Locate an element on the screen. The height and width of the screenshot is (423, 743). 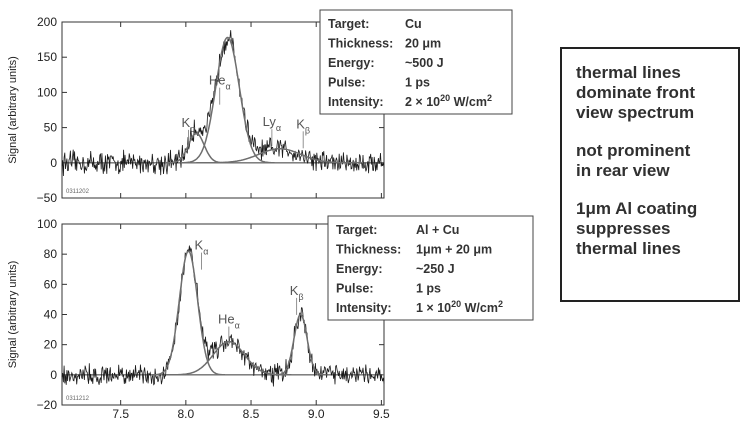
info-box-value: 1 × 1020 W/cm2 is located at coordinates (459, 307).